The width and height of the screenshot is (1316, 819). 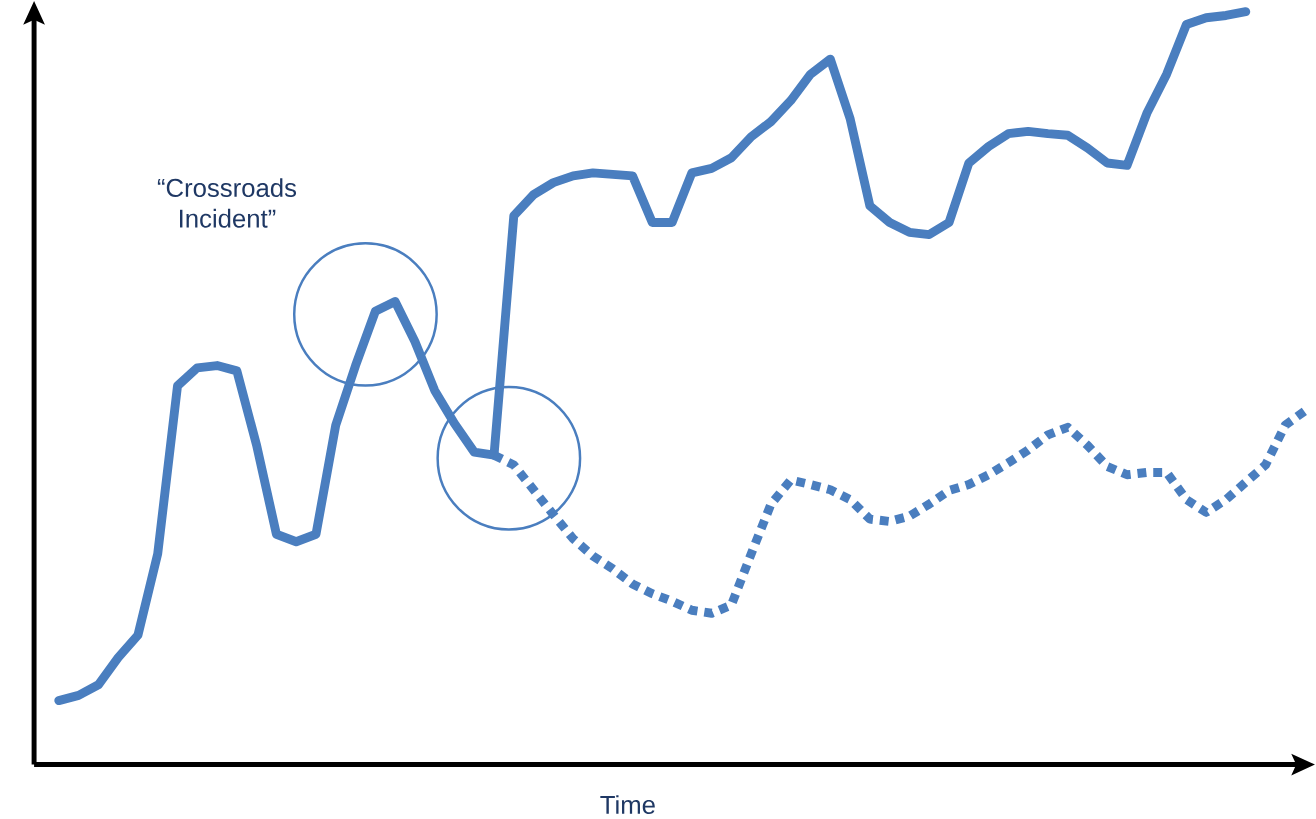 I want to click on x-axis-title: Time, so click(x=627, y=805).